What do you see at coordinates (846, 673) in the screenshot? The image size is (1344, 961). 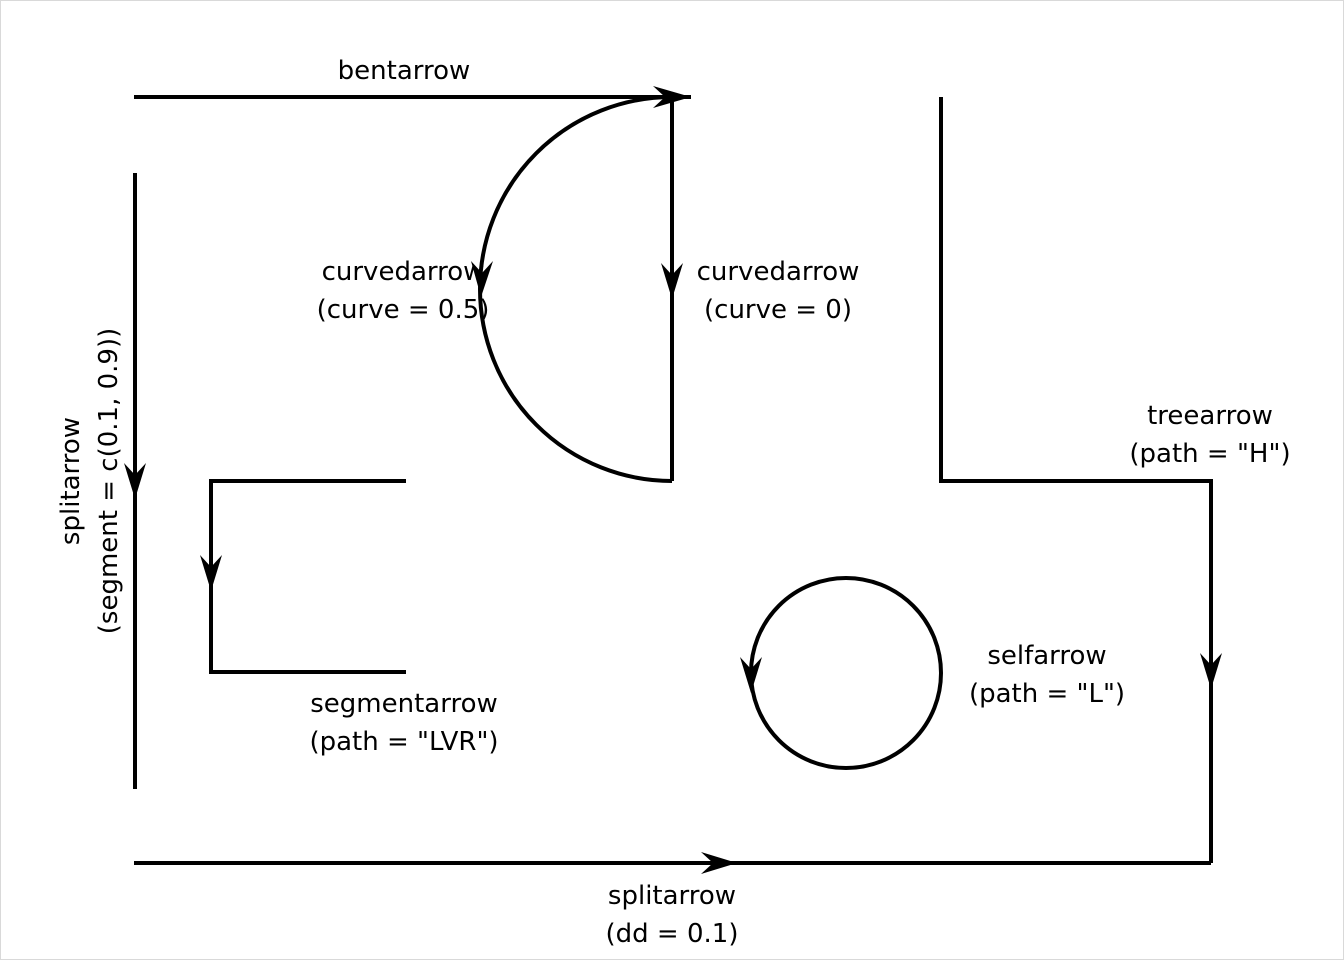 I see `selfarrow-circle` at bounding box center [846, 673].